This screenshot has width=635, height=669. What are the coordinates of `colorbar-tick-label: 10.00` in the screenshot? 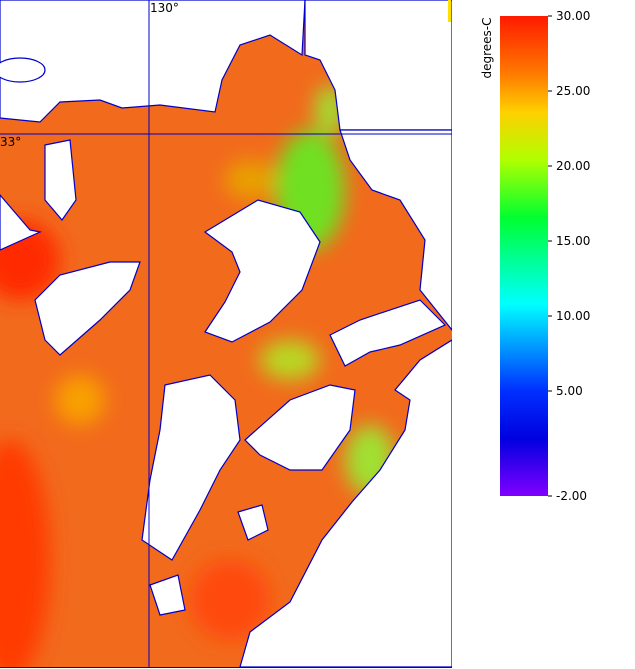 It's located at (573, 316).